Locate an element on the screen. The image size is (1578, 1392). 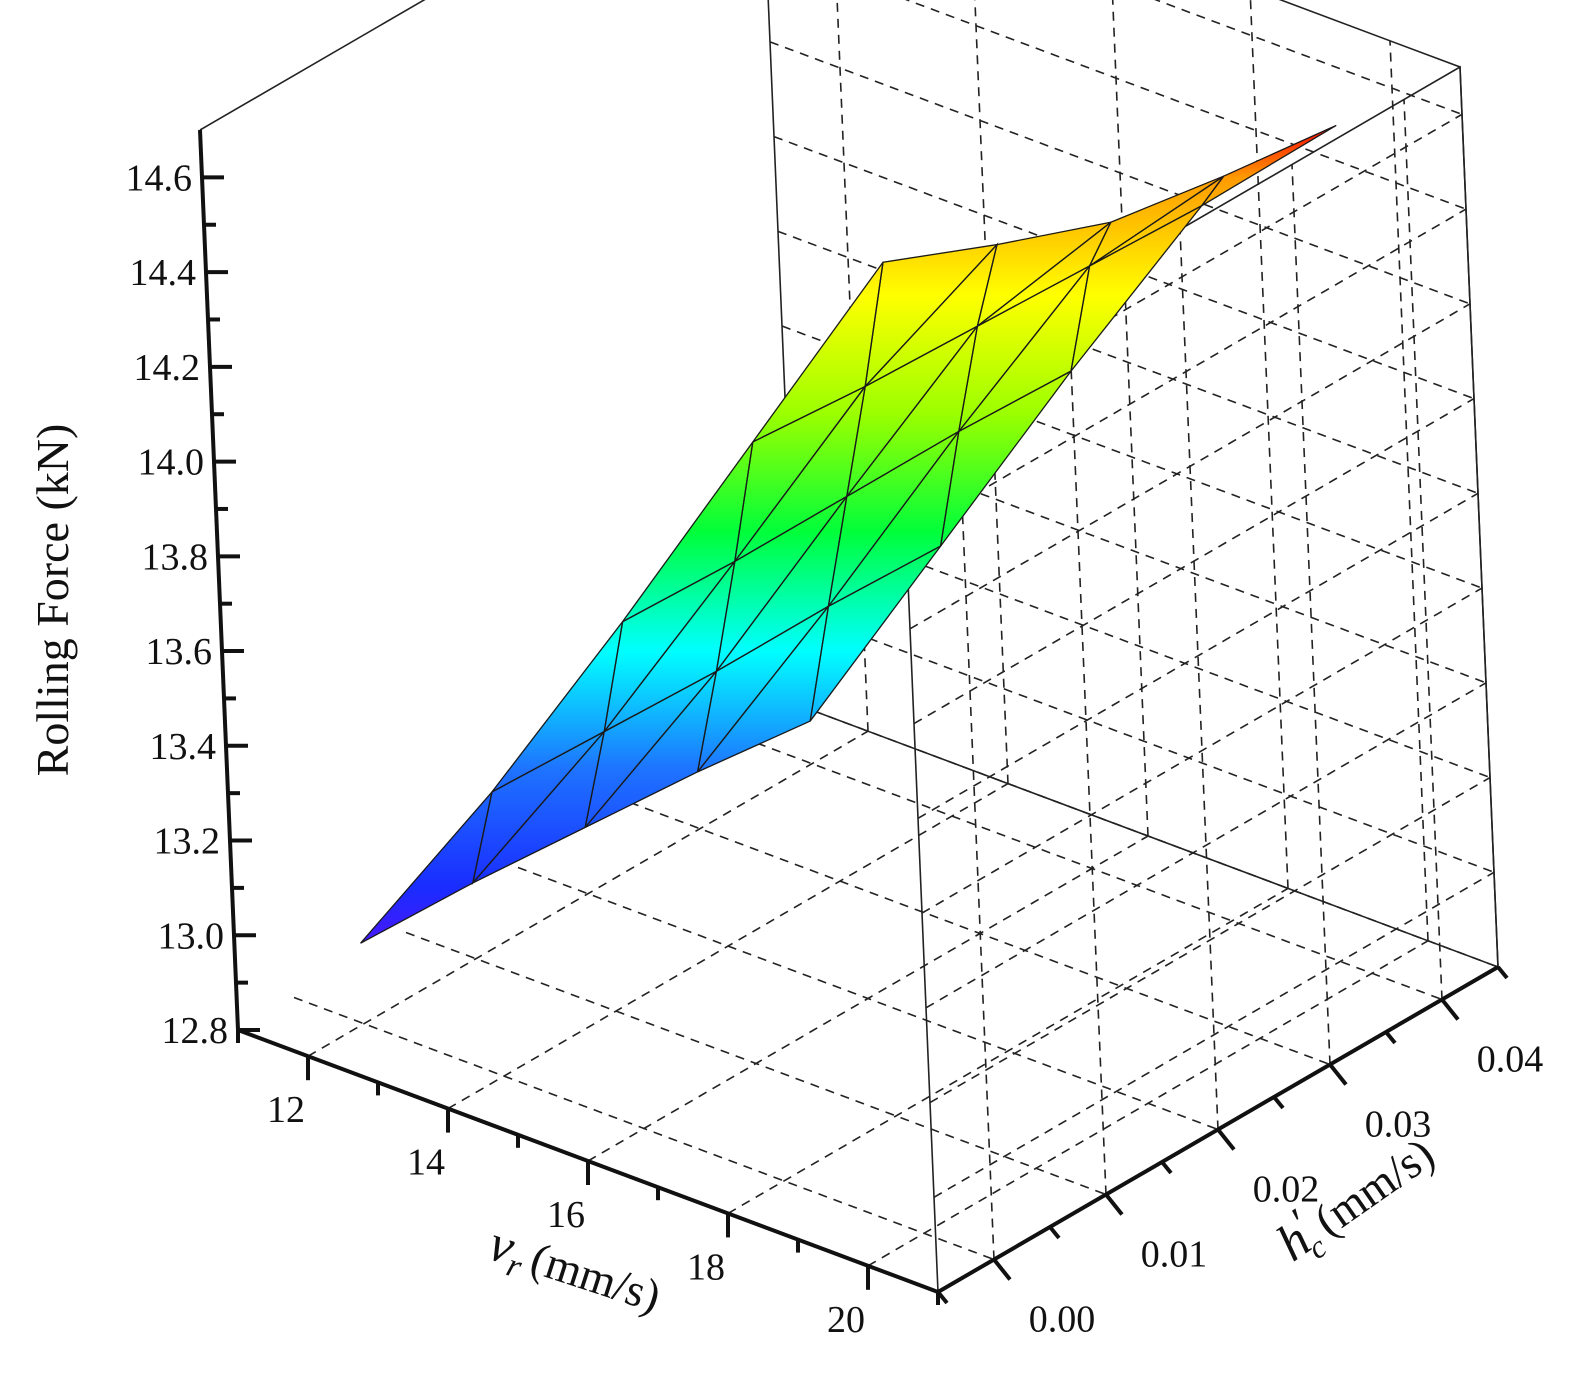
z-tick-label: 13.8 is located at coordinates (175, 557).